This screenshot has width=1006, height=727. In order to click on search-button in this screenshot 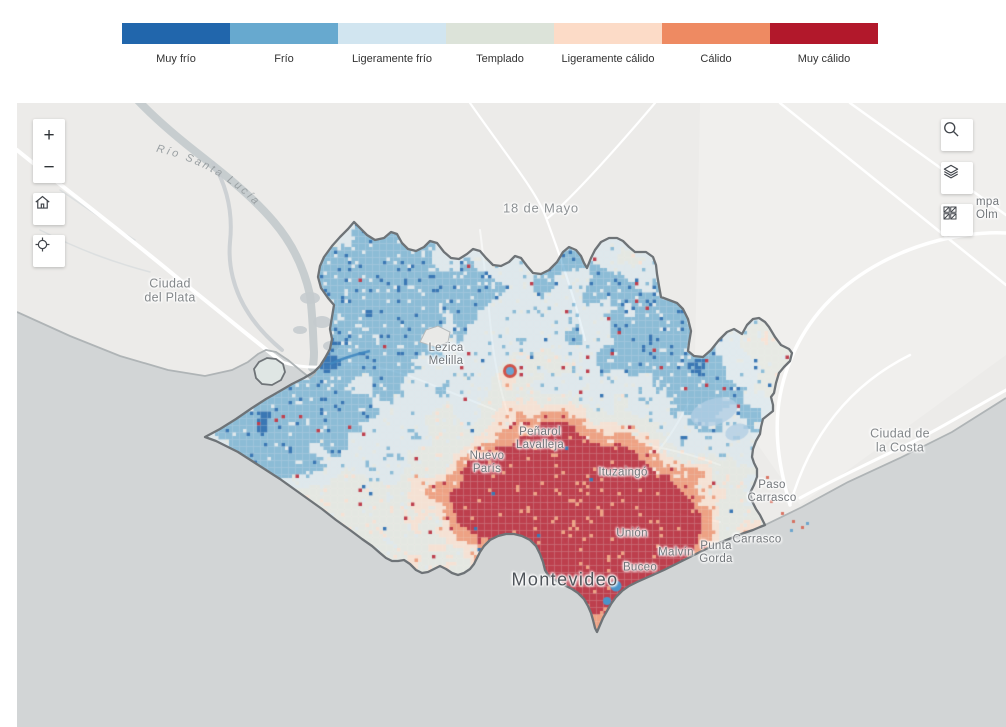, I will do `click(957, 135)`.